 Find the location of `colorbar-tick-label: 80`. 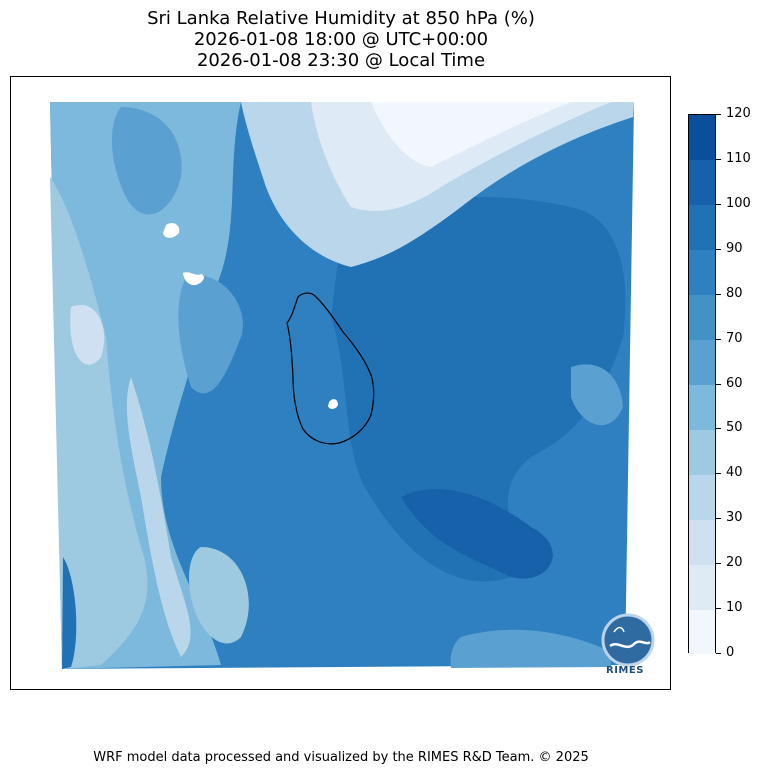

colorbar-tick-label: 80 is located at coordinates (734, 293).